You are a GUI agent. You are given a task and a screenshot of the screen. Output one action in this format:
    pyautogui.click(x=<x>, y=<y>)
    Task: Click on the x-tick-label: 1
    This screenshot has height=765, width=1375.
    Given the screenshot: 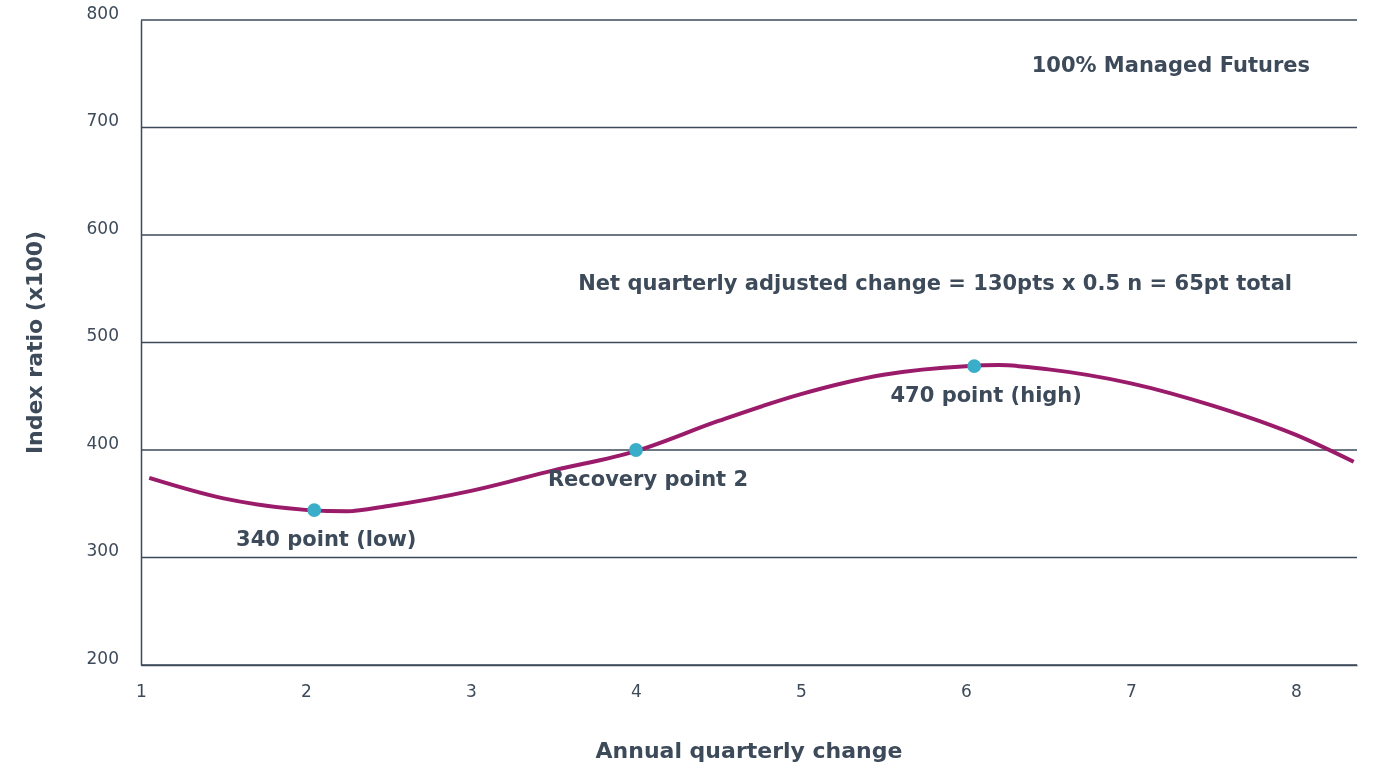 What is the action you would take?
    pyautogui.click(x=141, y=691)
    